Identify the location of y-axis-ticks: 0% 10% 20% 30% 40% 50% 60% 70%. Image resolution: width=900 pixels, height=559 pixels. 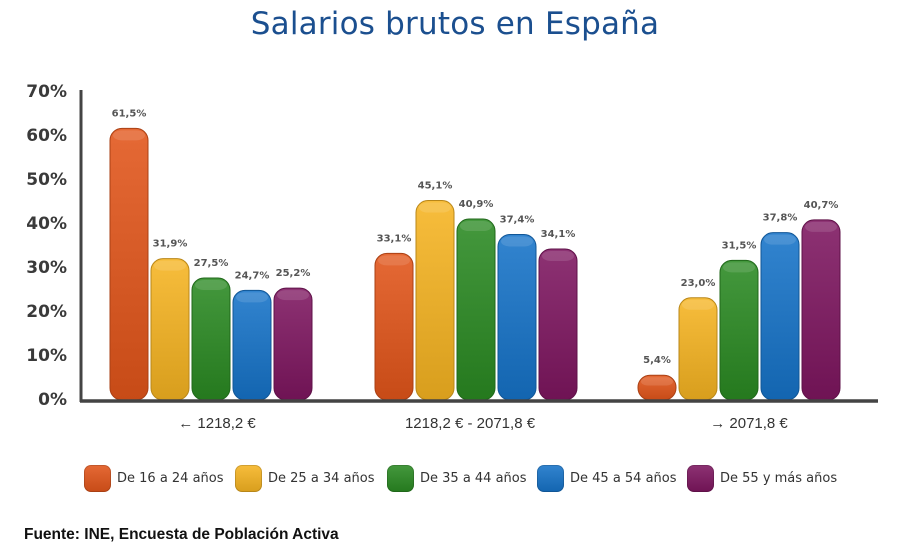
(46, 246).